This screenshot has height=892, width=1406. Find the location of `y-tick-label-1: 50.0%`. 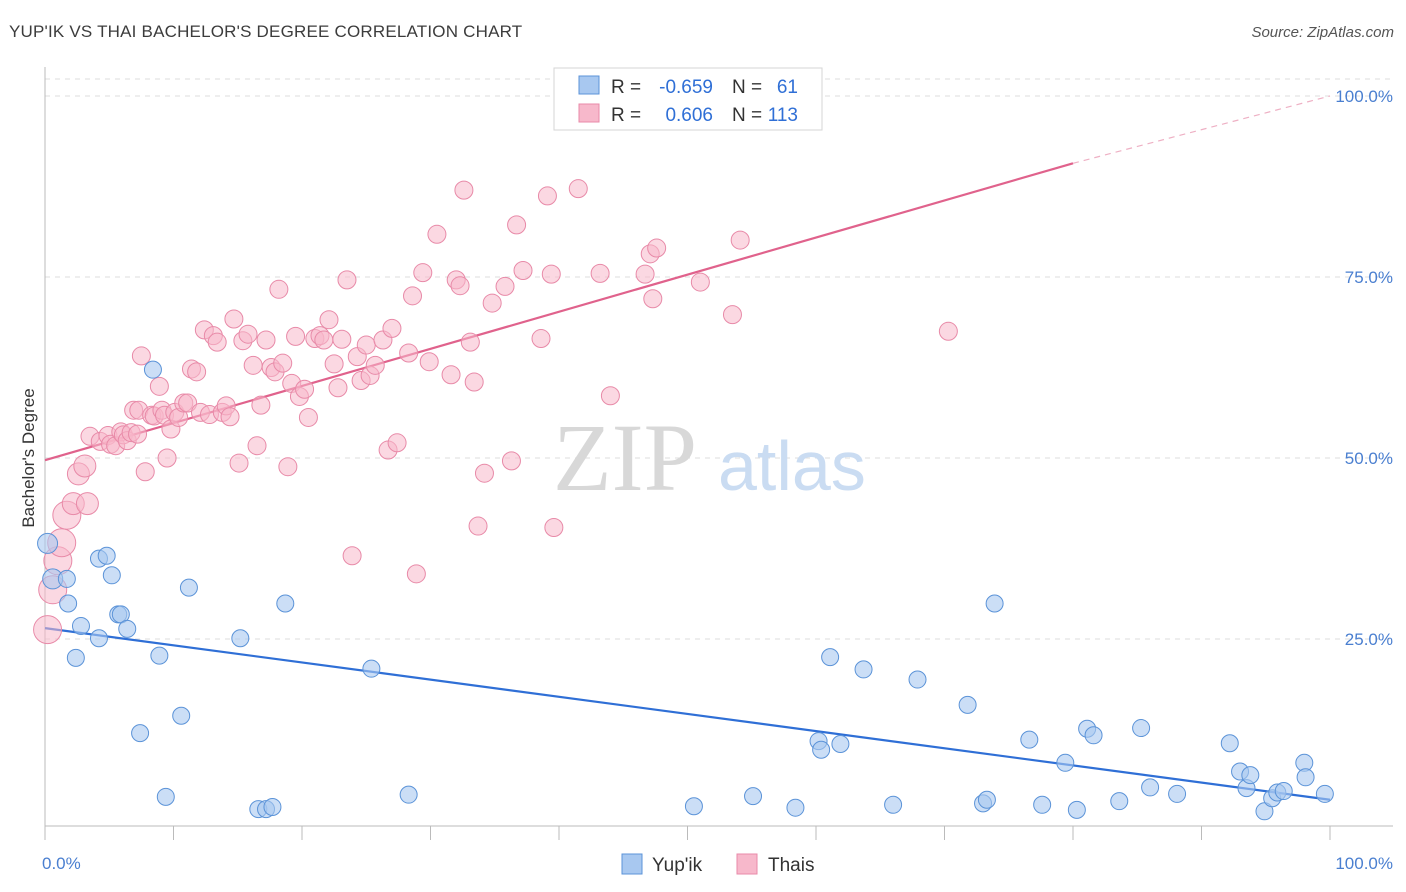

y-tick-label-1: 50.0% is located at coordinates (1369, 458).